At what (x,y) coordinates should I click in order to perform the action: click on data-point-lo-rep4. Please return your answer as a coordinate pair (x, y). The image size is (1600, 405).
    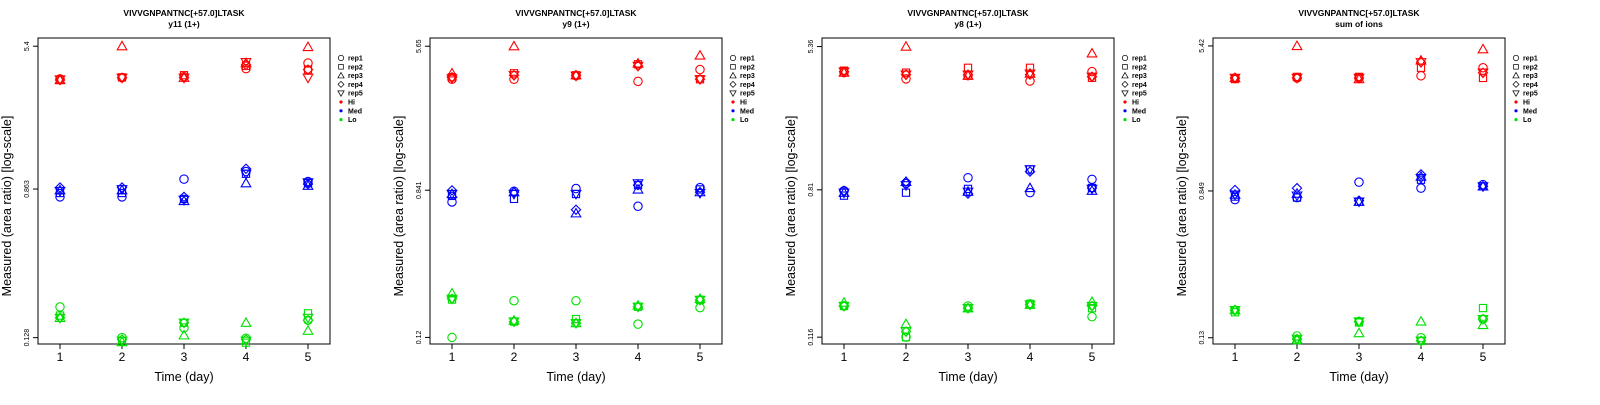
    Looking at the image, I should click on (122, 339).